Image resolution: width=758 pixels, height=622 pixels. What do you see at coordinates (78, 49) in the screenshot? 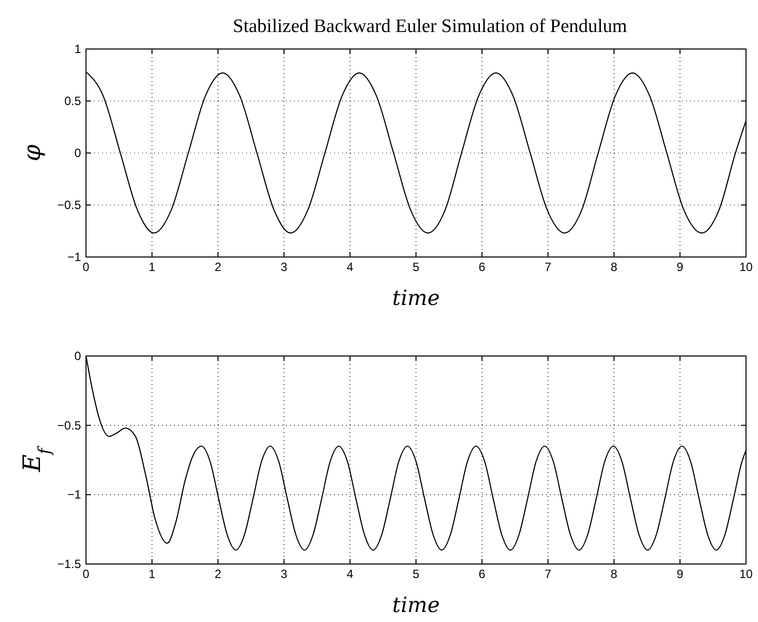
I see `y-tick-label: 1` at bounding box center [78, 49].